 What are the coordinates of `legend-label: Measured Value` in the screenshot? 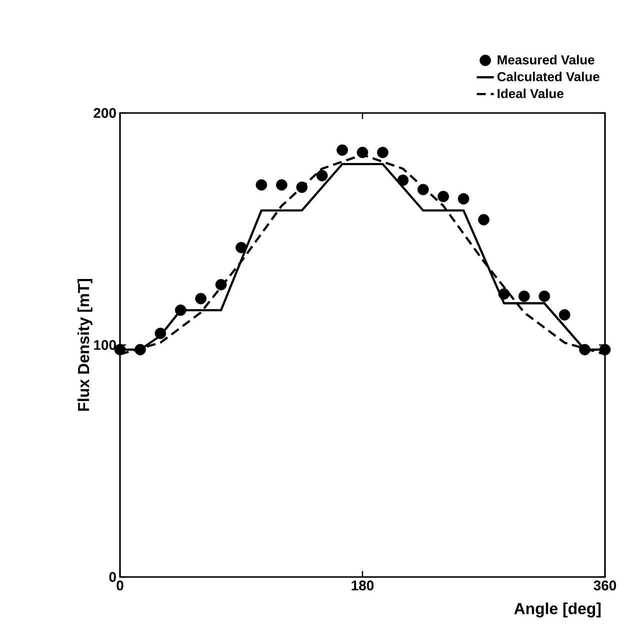 It's located at (546, 59).